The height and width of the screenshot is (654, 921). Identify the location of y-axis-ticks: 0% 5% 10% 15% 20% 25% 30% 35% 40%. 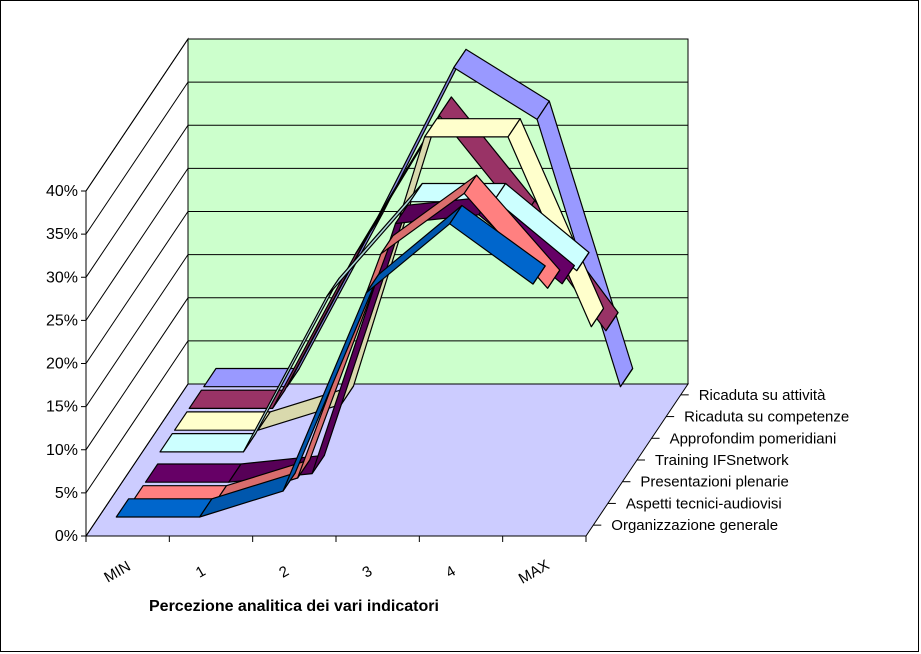
(62, 364).